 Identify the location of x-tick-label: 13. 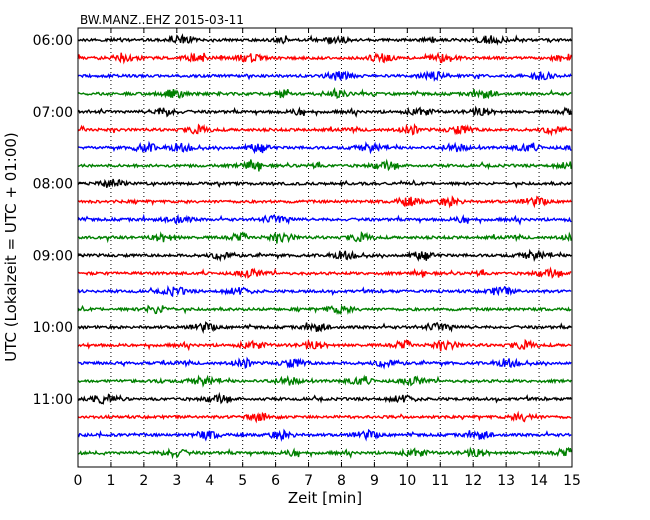
(506, 481).